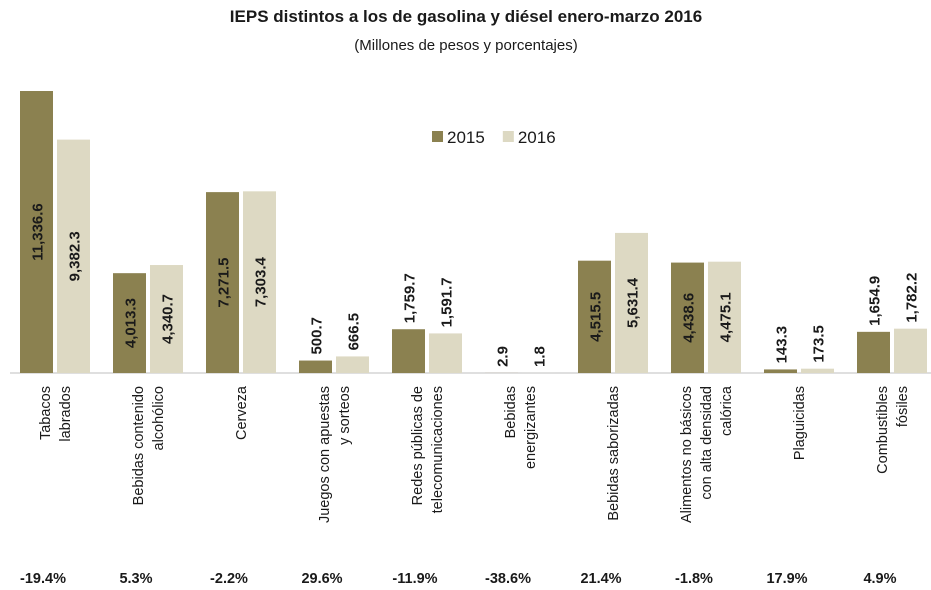 Image resolution: width=931 pixels, height=590 pixels. What do you see at coordinates (614, 453) in the screenshot?
I see `x-tick-label: Bebidas saborizadas` at bounding box center [614, 453].